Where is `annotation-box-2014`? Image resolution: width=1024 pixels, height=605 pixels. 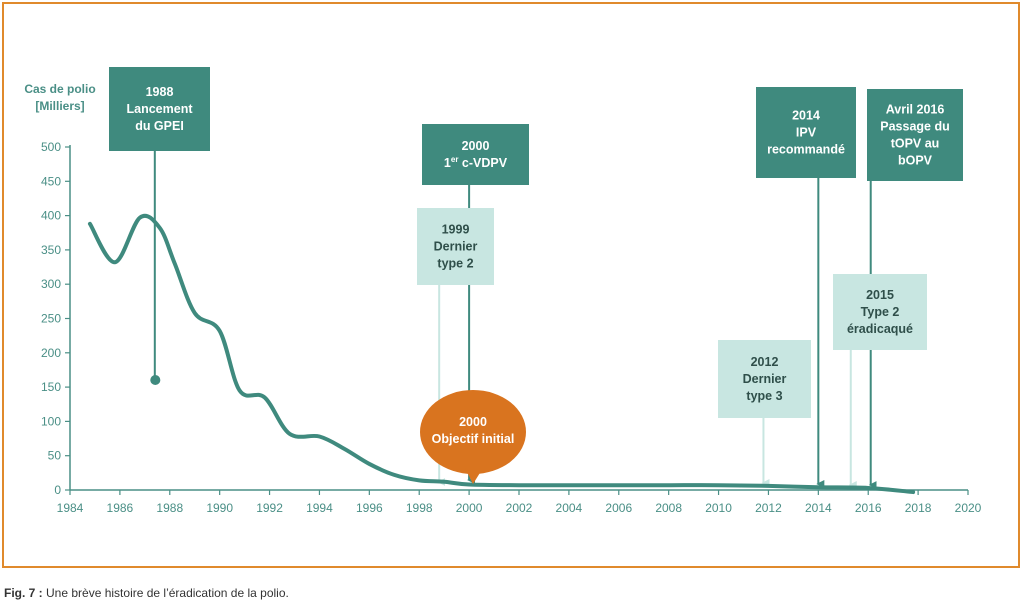 annotation-box-2014 is located at coordinates (806, 132).